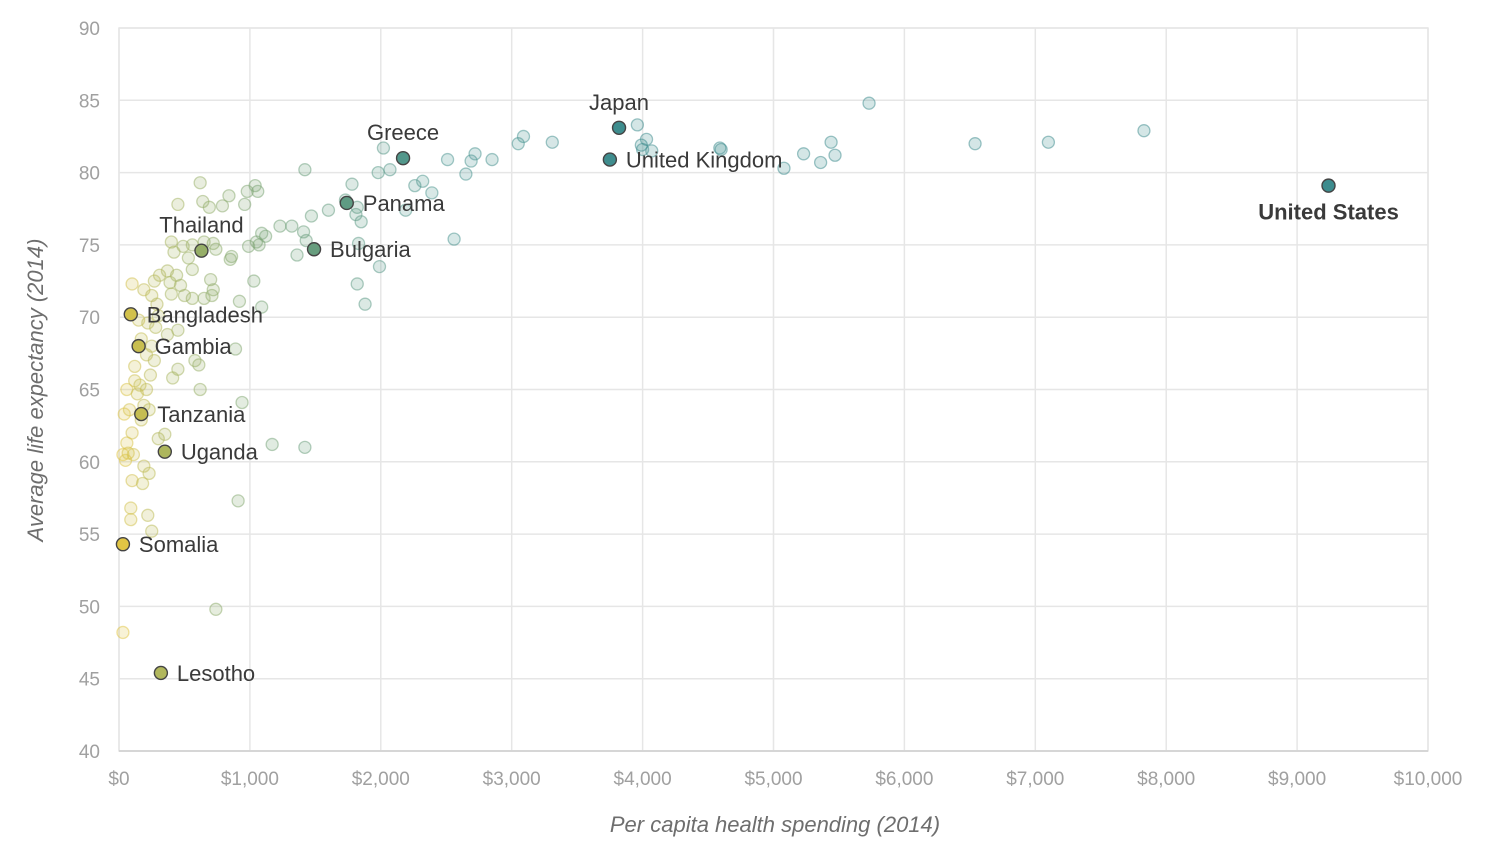 Image resolution: width=1504 pixels, height=846 pixels. I want to click on x-tick-label: $10,000, so click(1428, 779).